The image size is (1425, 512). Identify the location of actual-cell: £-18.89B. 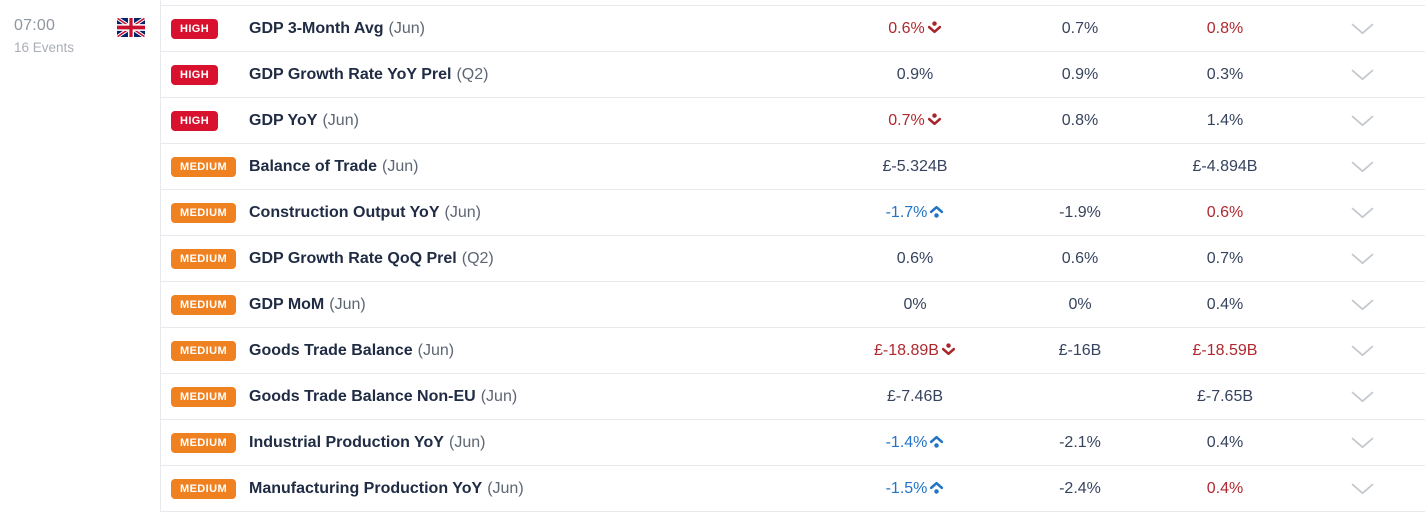
(915, 351).